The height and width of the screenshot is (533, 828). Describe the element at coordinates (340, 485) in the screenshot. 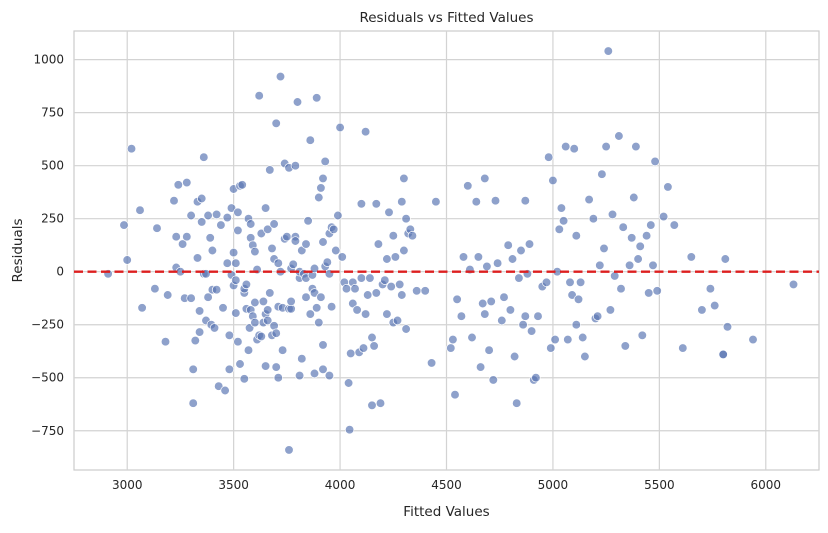

I see `x-tick-label: 4000` at that location.